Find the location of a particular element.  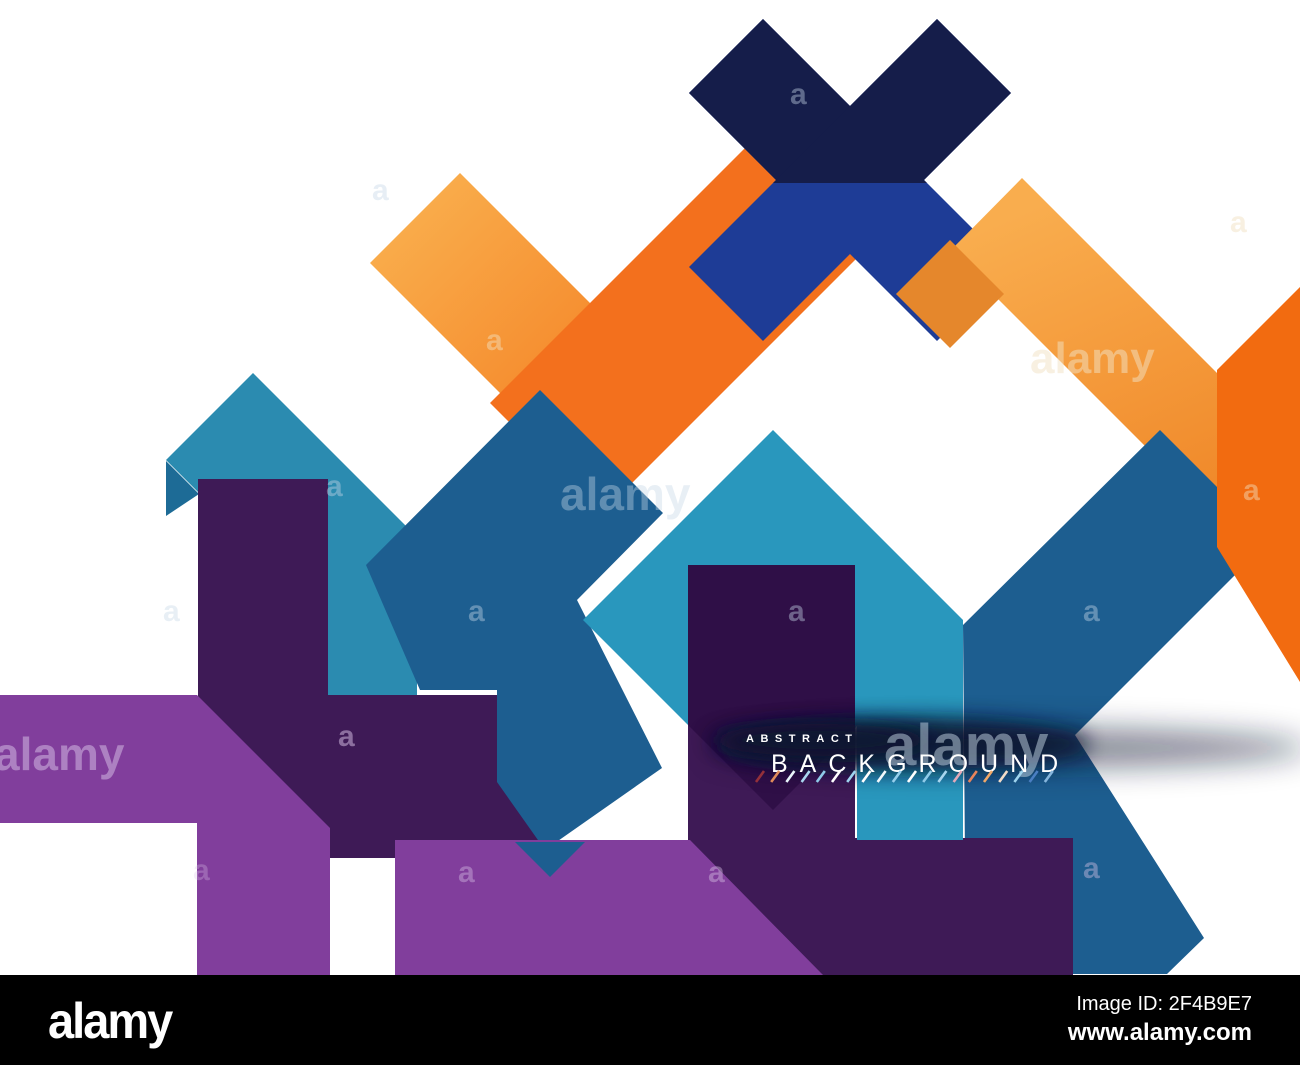

dark-blue-tip is located at coordinates (550, 859).